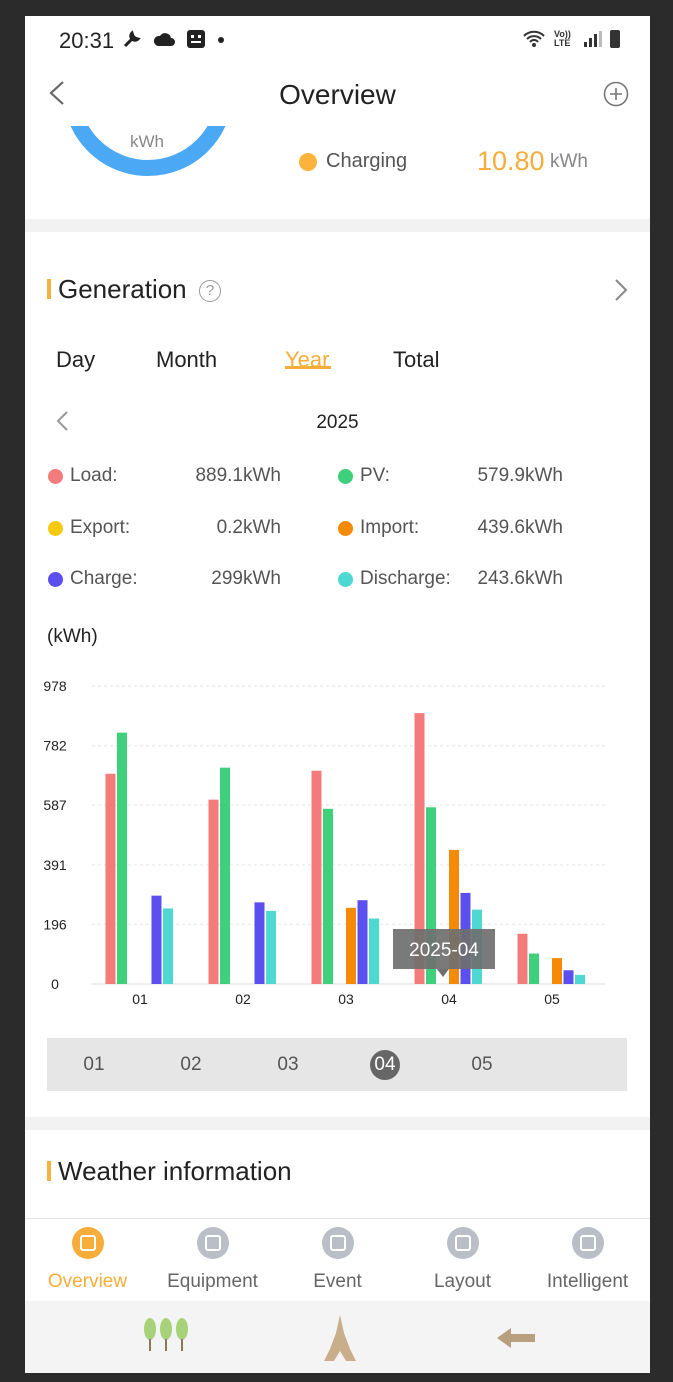 This screenshot has width=673, height=1382. Describe the element at coordinates (55, 476) in the screenshot. I see `load-dot` at that location.